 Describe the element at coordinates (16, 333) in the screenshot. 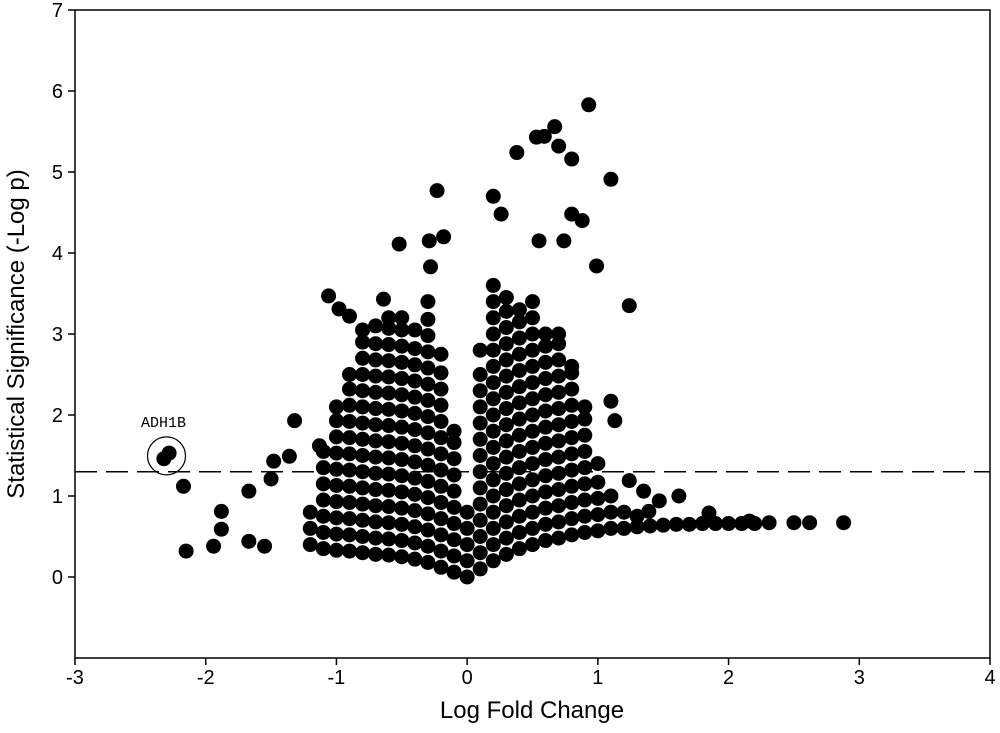

I see `y-axis-title: Statistical Significance (-Log p)` at that location.